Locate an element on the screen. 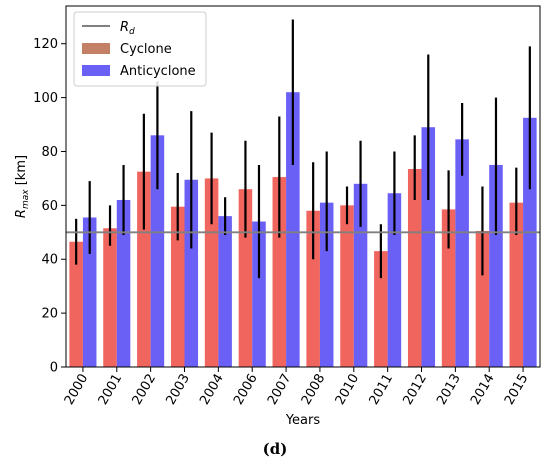  bar-anticyclone-2012 is located at coordinates (428, 247).